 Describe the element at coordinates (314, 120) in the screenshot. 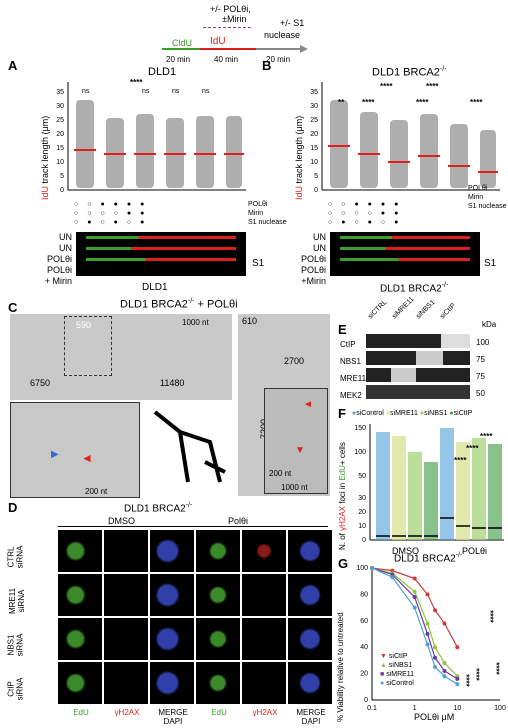

I see `svg-text: 25` at that location.